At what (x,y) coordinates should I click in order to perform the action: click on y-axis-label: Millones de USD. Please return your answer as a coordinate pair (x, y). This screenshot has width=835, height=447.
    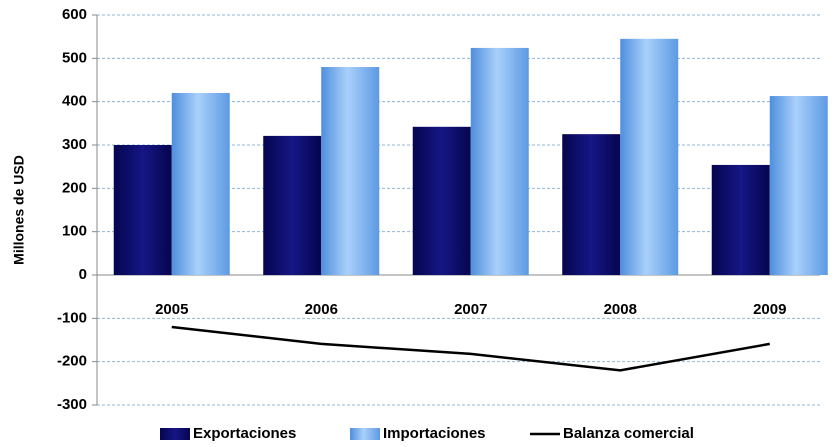
    Looking at the image, I should click on (19, 210).